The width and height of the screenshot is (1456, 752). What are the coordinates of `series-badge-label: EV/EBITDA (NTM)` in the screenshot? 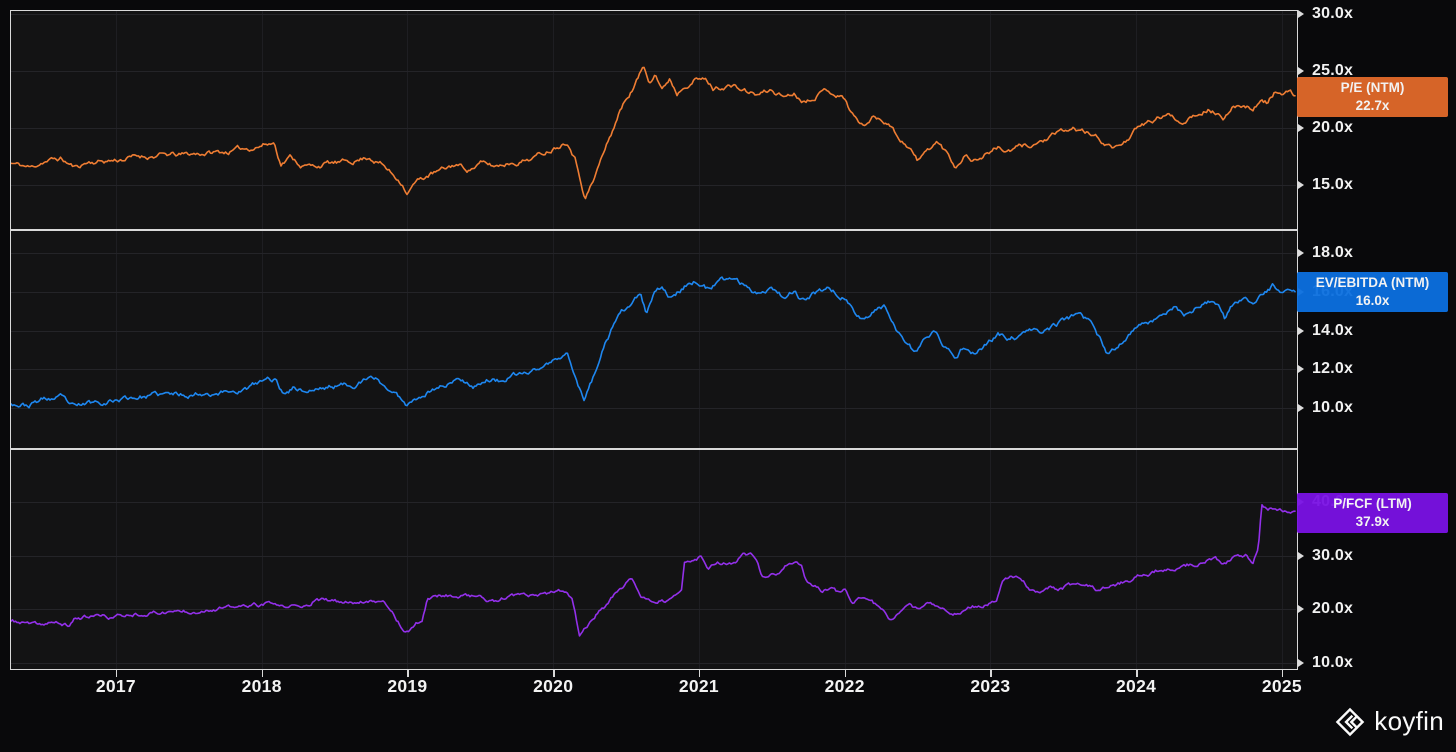 It's located at (1372, 282).